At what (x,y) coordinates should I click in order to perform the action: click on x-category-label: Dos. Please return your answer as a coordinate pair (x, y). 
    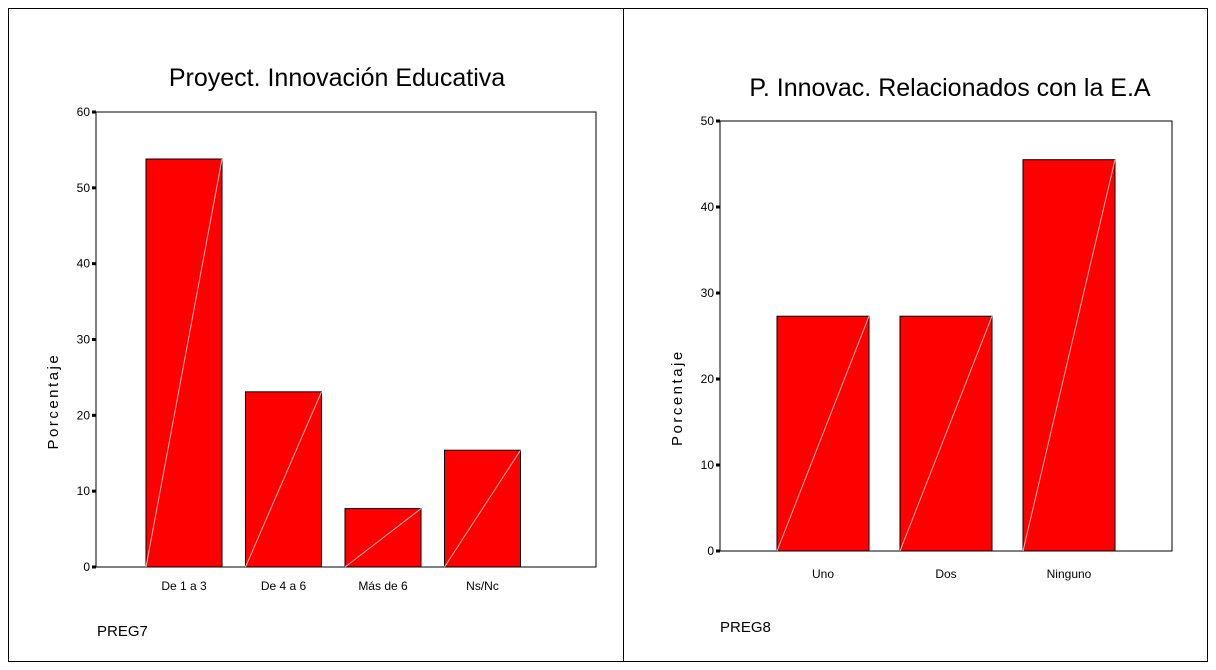
    Looking at the image, I should click on (945, 574).